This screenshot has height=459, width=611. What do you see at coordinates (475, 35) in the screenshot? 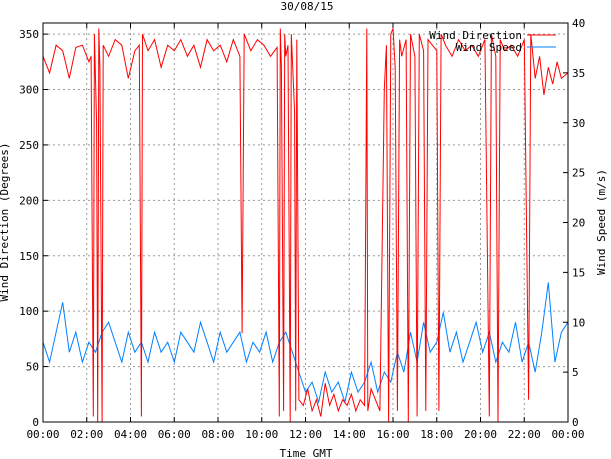
I see `legend-label-wind-direction: Wind Direction` at bounding box center [475, 35].